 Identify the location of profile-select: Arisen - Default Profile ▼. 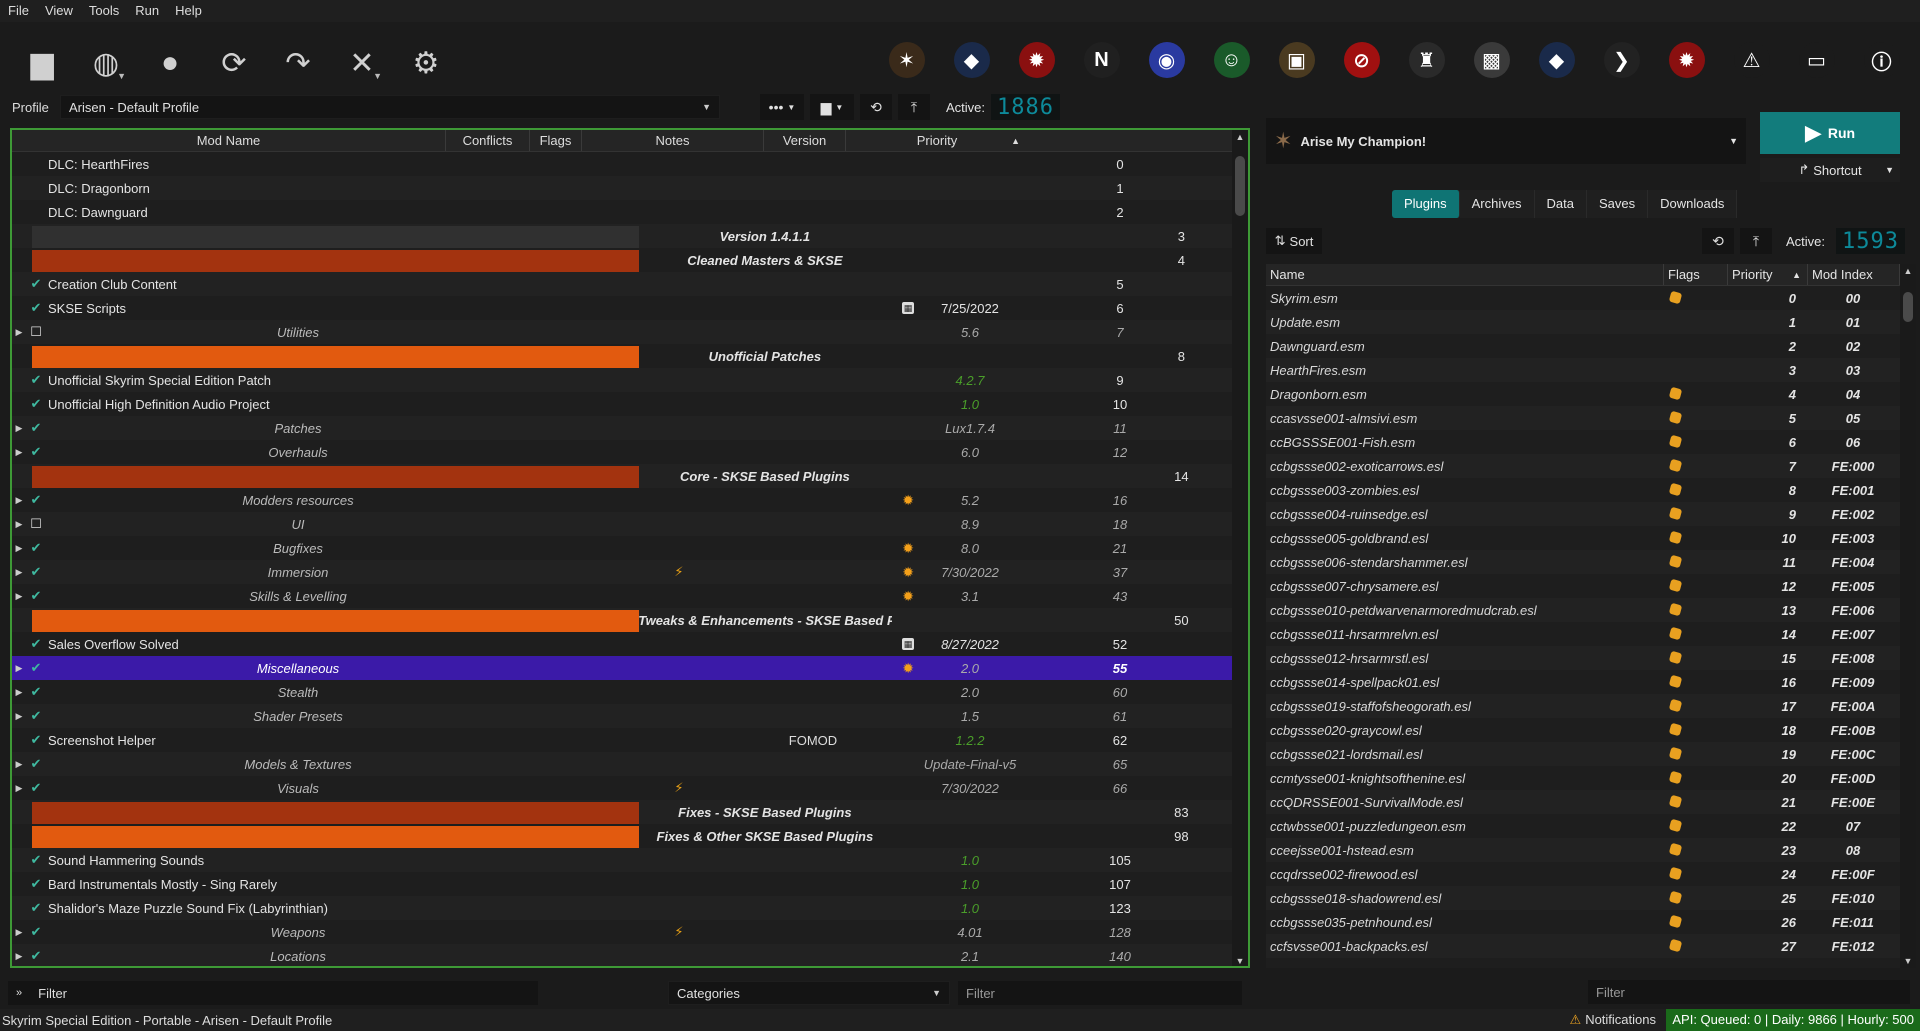
(390, 107).